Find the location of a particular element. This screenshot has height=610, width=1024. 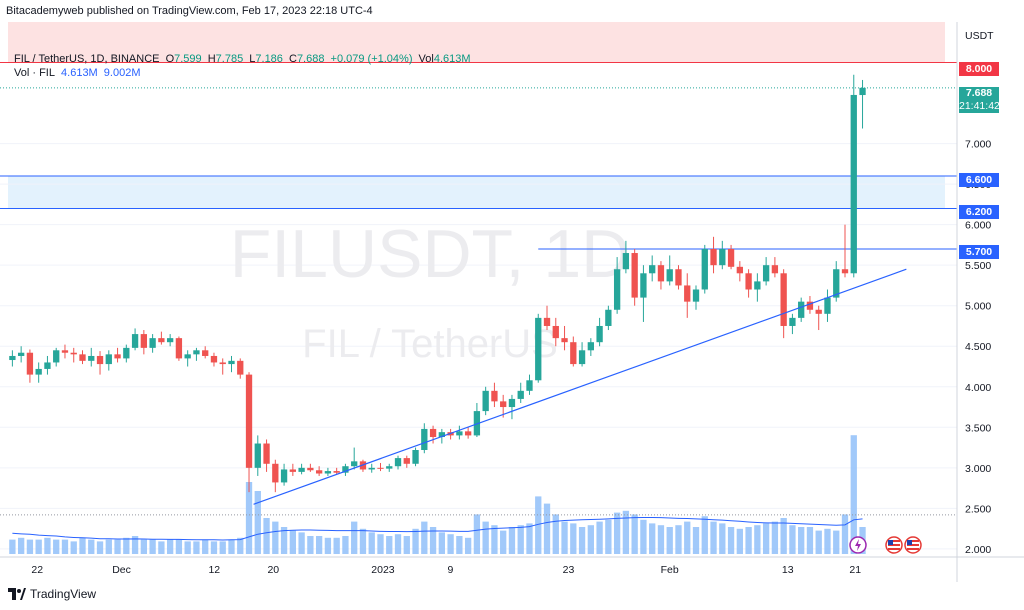

tradingview-logo: TradingView is located at coordinates (52, 594).